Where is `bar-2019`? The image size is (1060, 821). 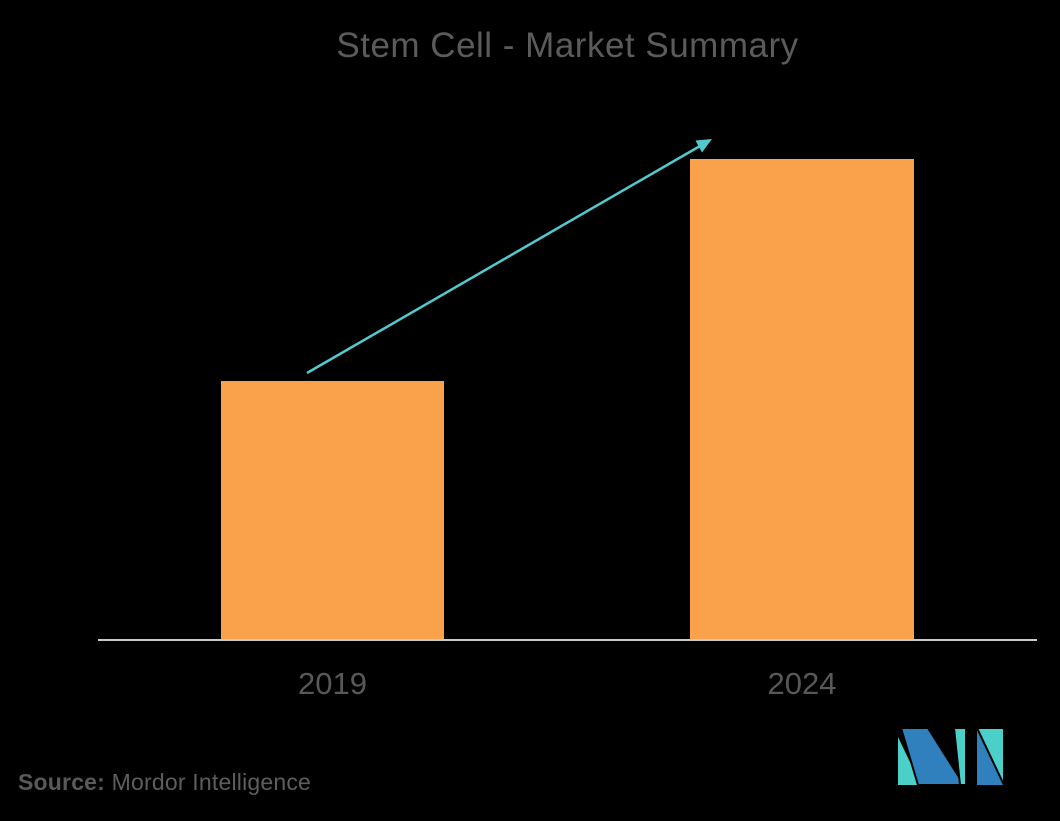
bar-2019 is located at coordinates (332, 510).